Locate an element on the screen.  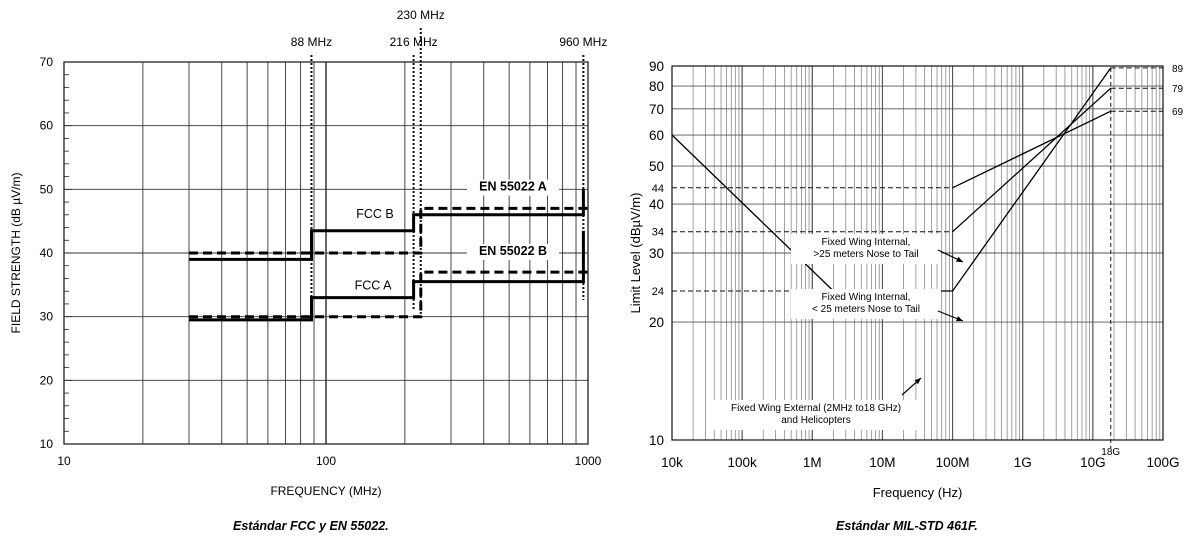
series-label: FCC B is located at coordinates (375, 214).